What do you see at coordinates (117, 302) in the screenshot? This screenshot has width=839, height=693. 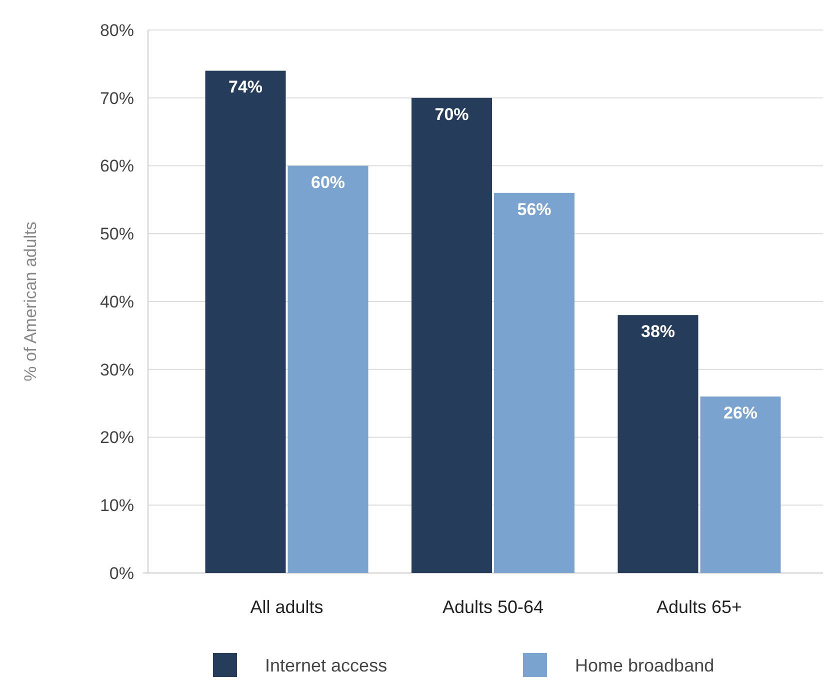 I see `y-tick-label: 40%` at bounding box center [117, 302].